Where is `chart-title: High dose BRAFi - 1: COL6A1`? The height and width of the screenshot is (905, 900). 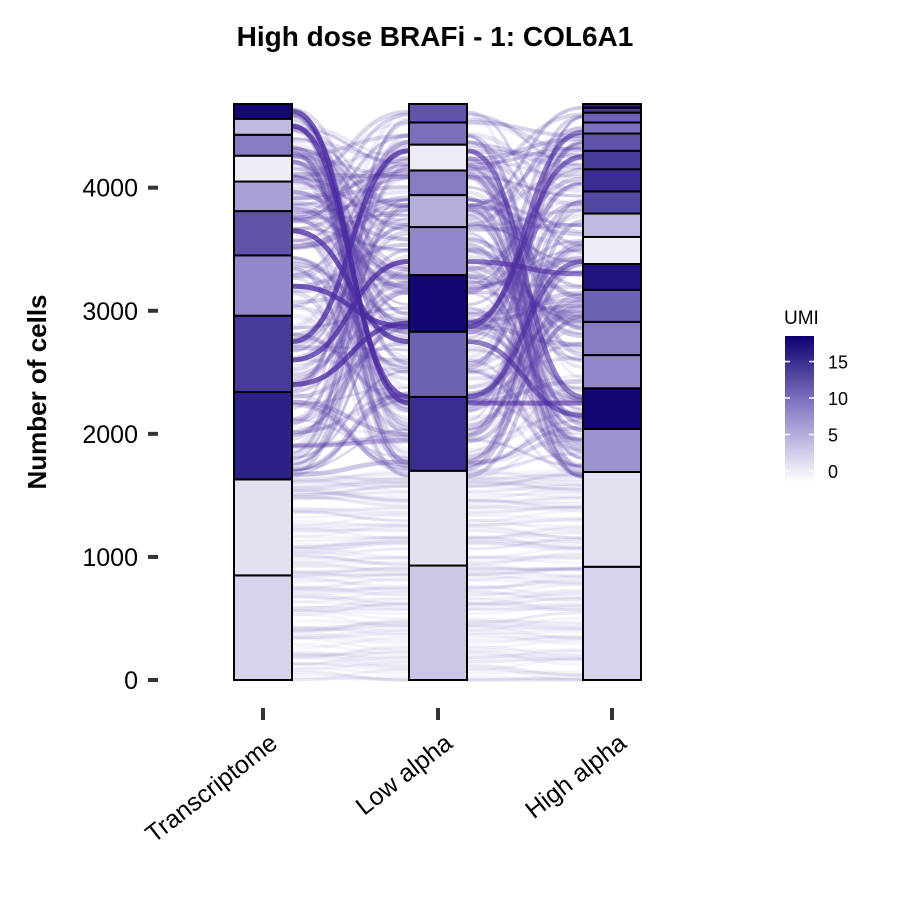
chart-title: High dose BRAFi - 1: COL6A1 is located at coordinates (435, 36).